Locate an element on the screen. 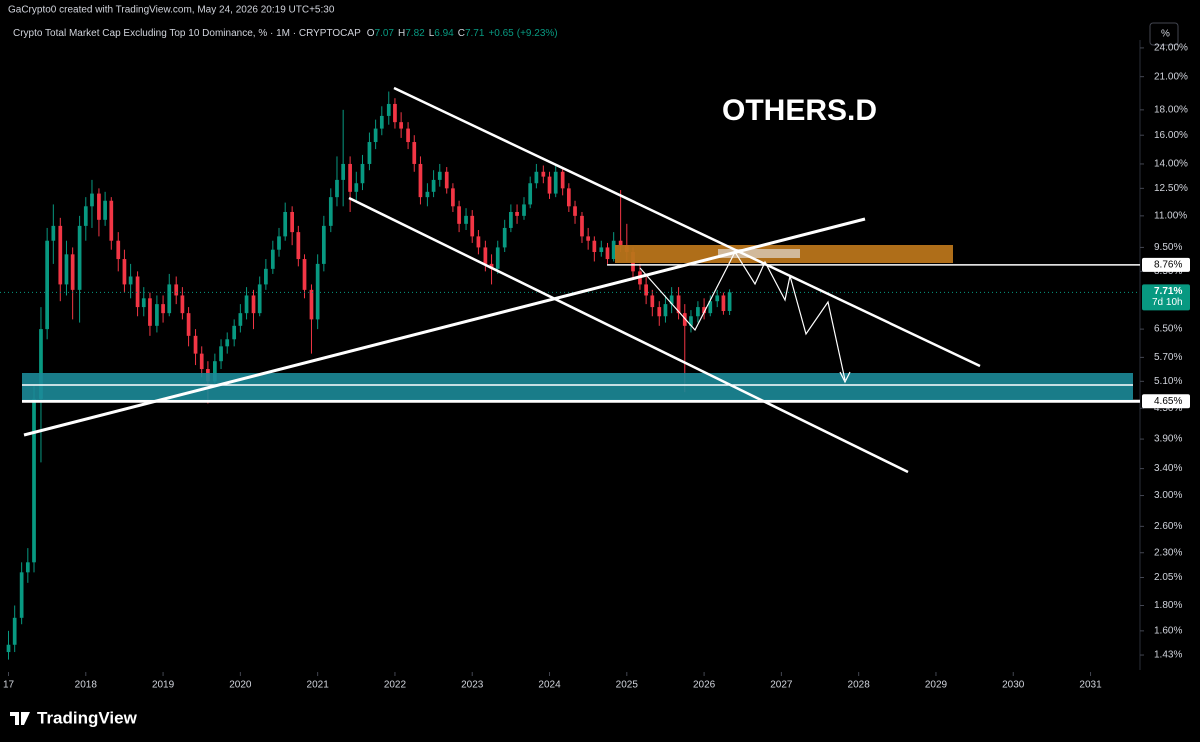  logo: TradingView is located at coordinates (74, 717).